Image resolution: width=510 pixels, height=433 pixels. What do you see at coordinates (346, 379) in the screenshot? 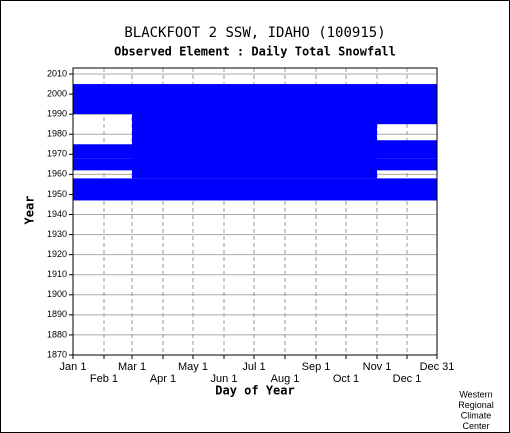
I see `x-tick-label: Oct 1` at bounding box center [346, 379].